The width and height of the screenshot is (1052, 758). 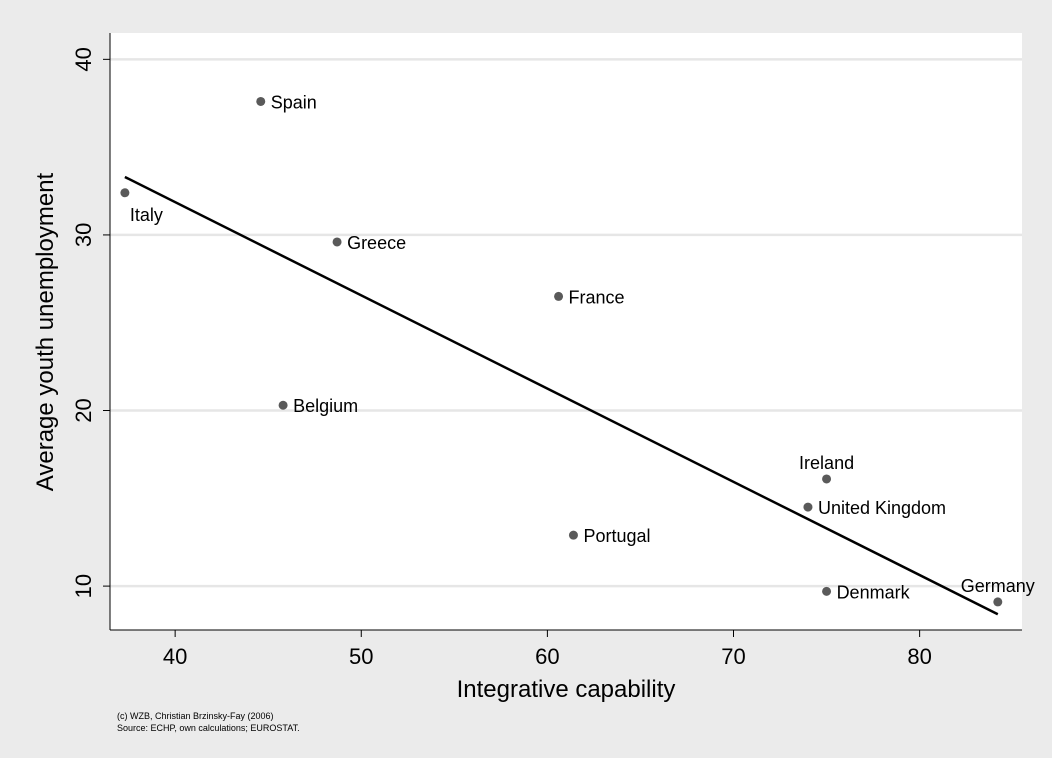 I want to click on y-tick-label: 20, so click(x=83, y=410).